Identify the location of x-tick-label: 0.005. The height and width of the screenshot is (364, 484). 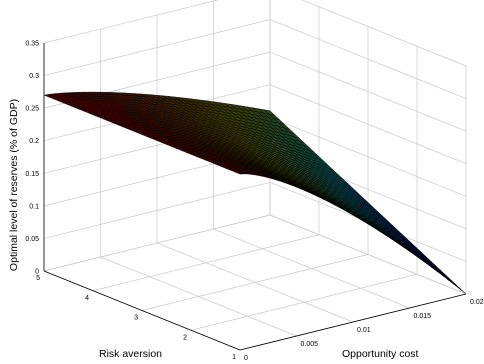
(310, 344).